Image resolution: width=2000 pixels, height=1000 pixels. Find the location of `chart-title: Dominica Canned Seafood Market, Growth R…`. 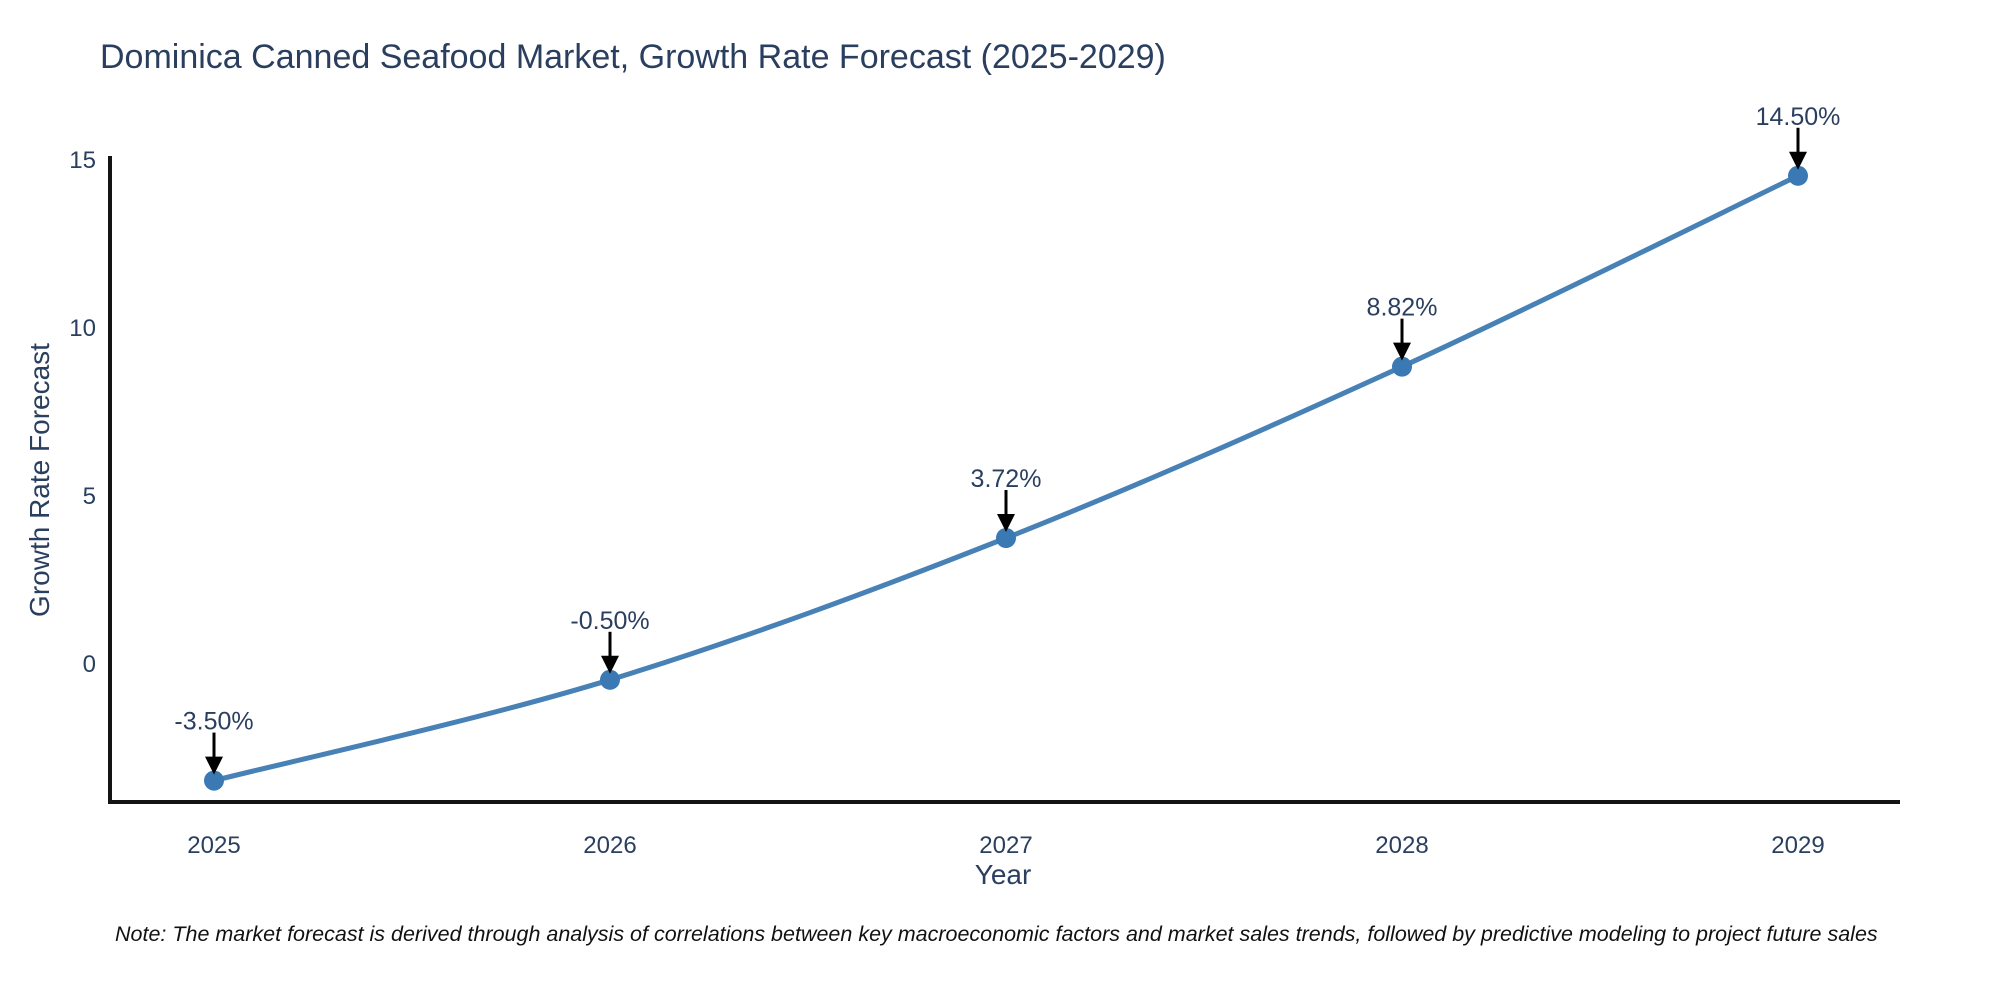

chart-title: Dominica Canned Seafood Market, Growth R… is located at coordinates (633, 57).